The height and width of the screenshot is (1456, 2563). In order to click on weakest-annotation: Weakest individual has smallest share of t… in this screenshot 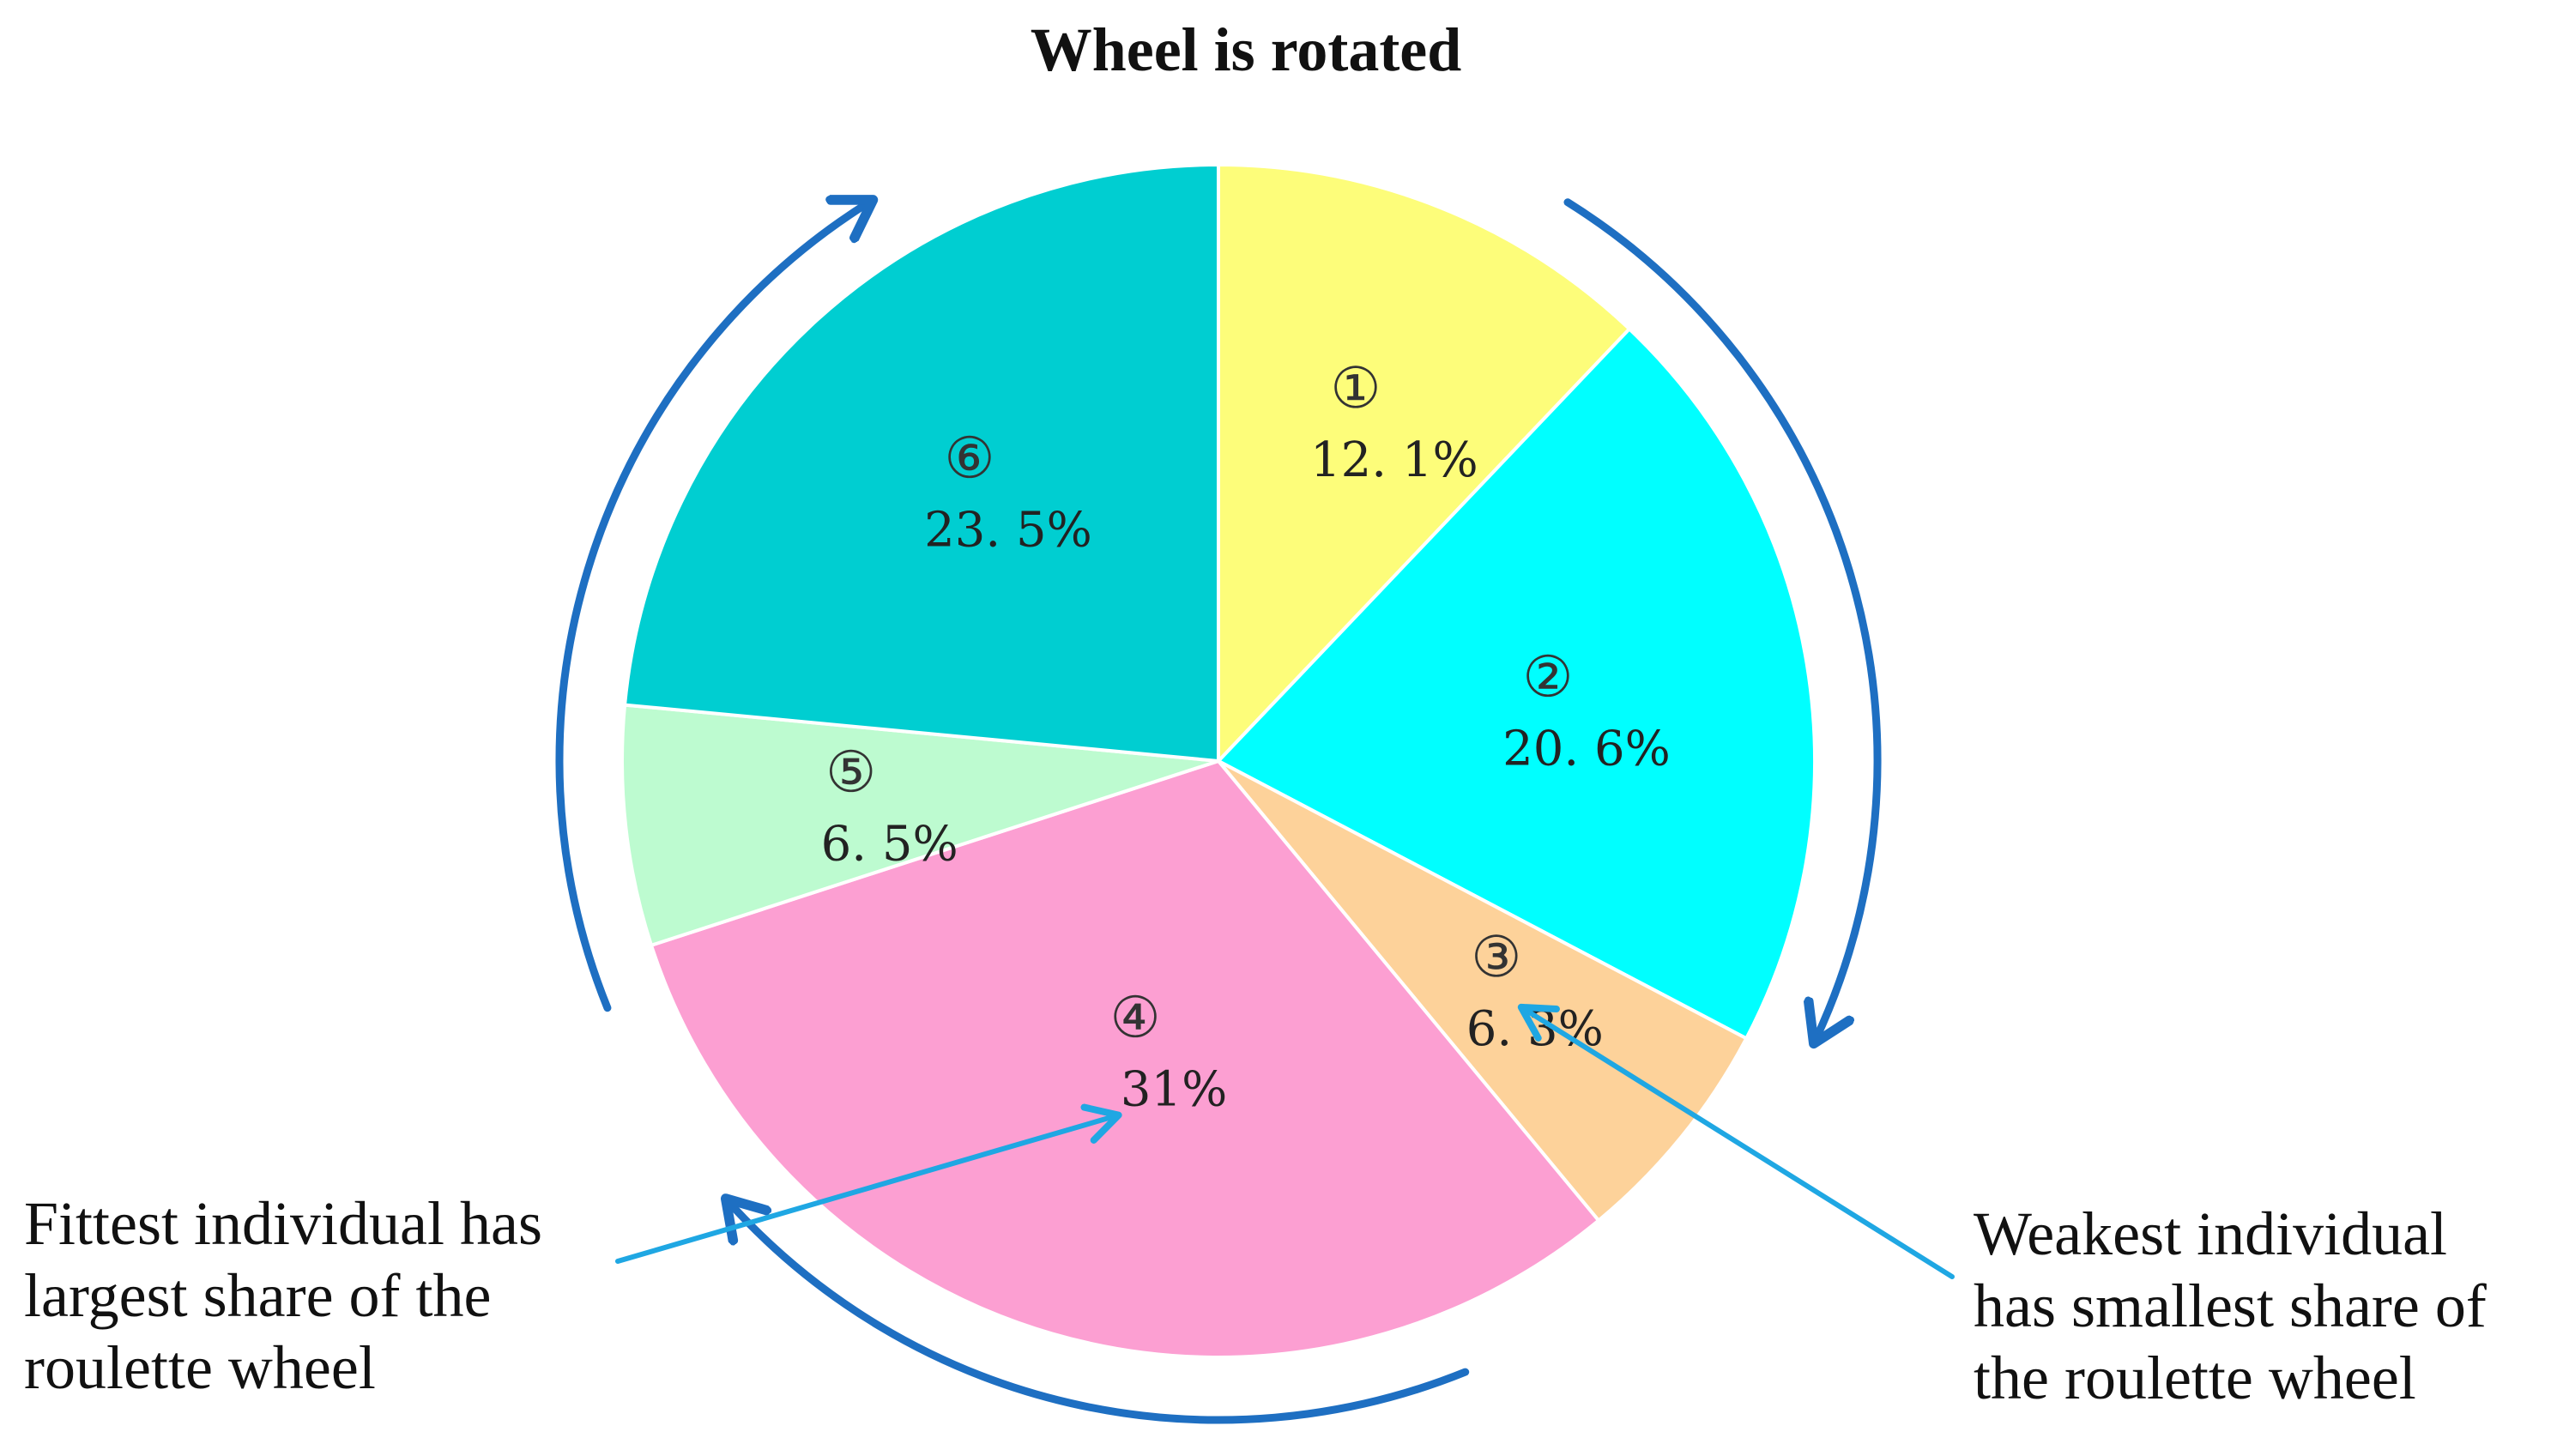, I will do `click(2231, 1305)`.